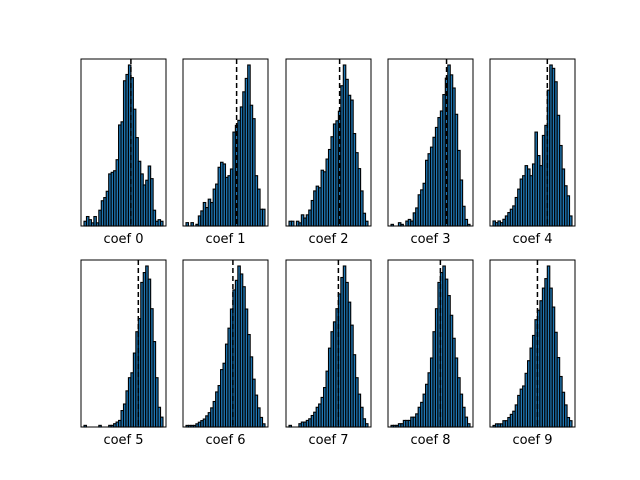  Describe the element at coordinates (328, 239) in the screenshot. I see `x-axis-label: coef 2` at that location.